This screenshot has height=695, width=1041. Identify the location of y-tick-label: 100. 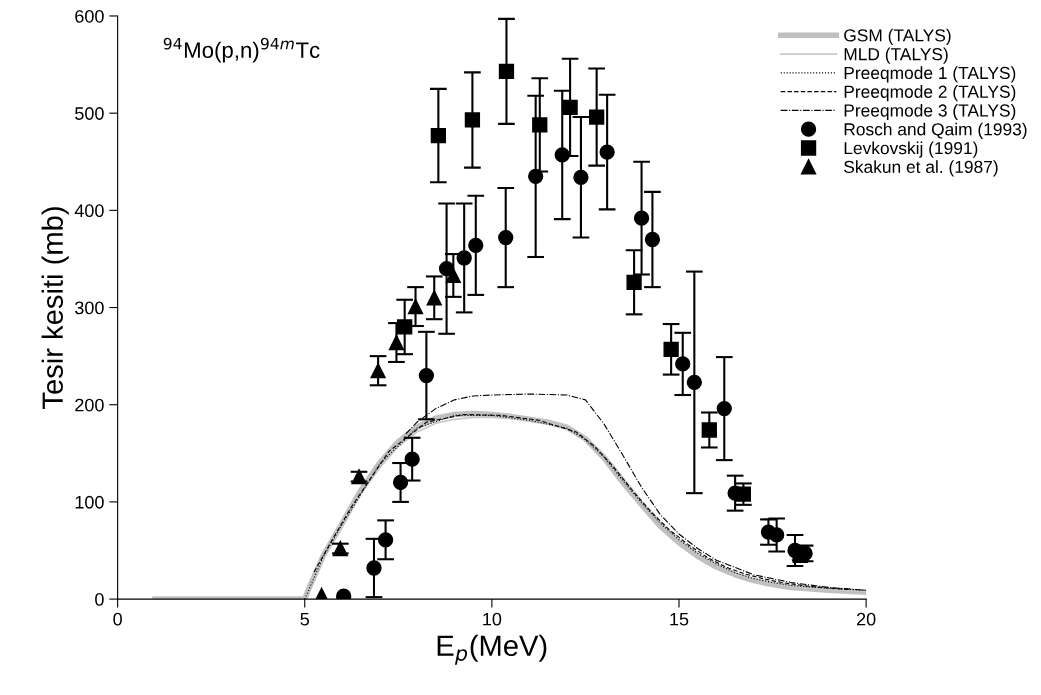
(89, 502).